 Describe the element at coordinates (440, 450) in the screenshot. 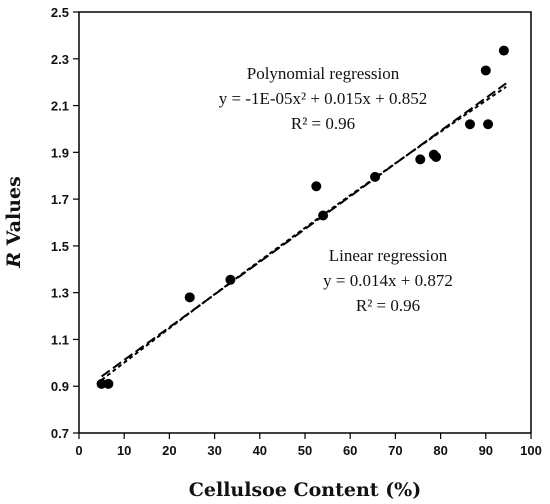

I see `x-tick-label: 80` at that location.